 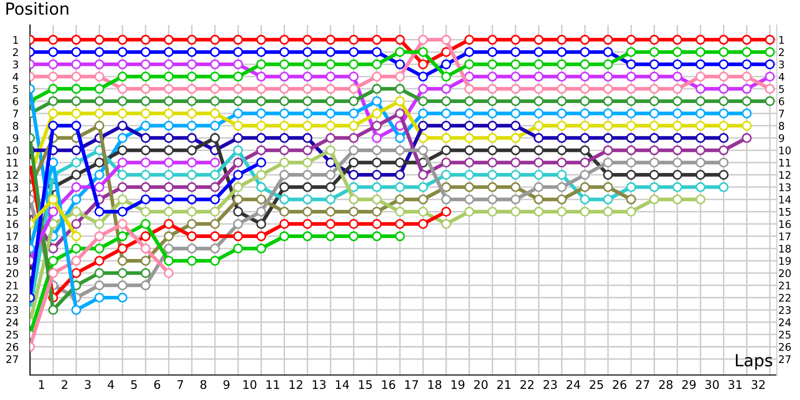 What do you see at coordinates (12, 150) in the screenshot?
I see `y-tick-label: 10` at bounding box center [12, 150].